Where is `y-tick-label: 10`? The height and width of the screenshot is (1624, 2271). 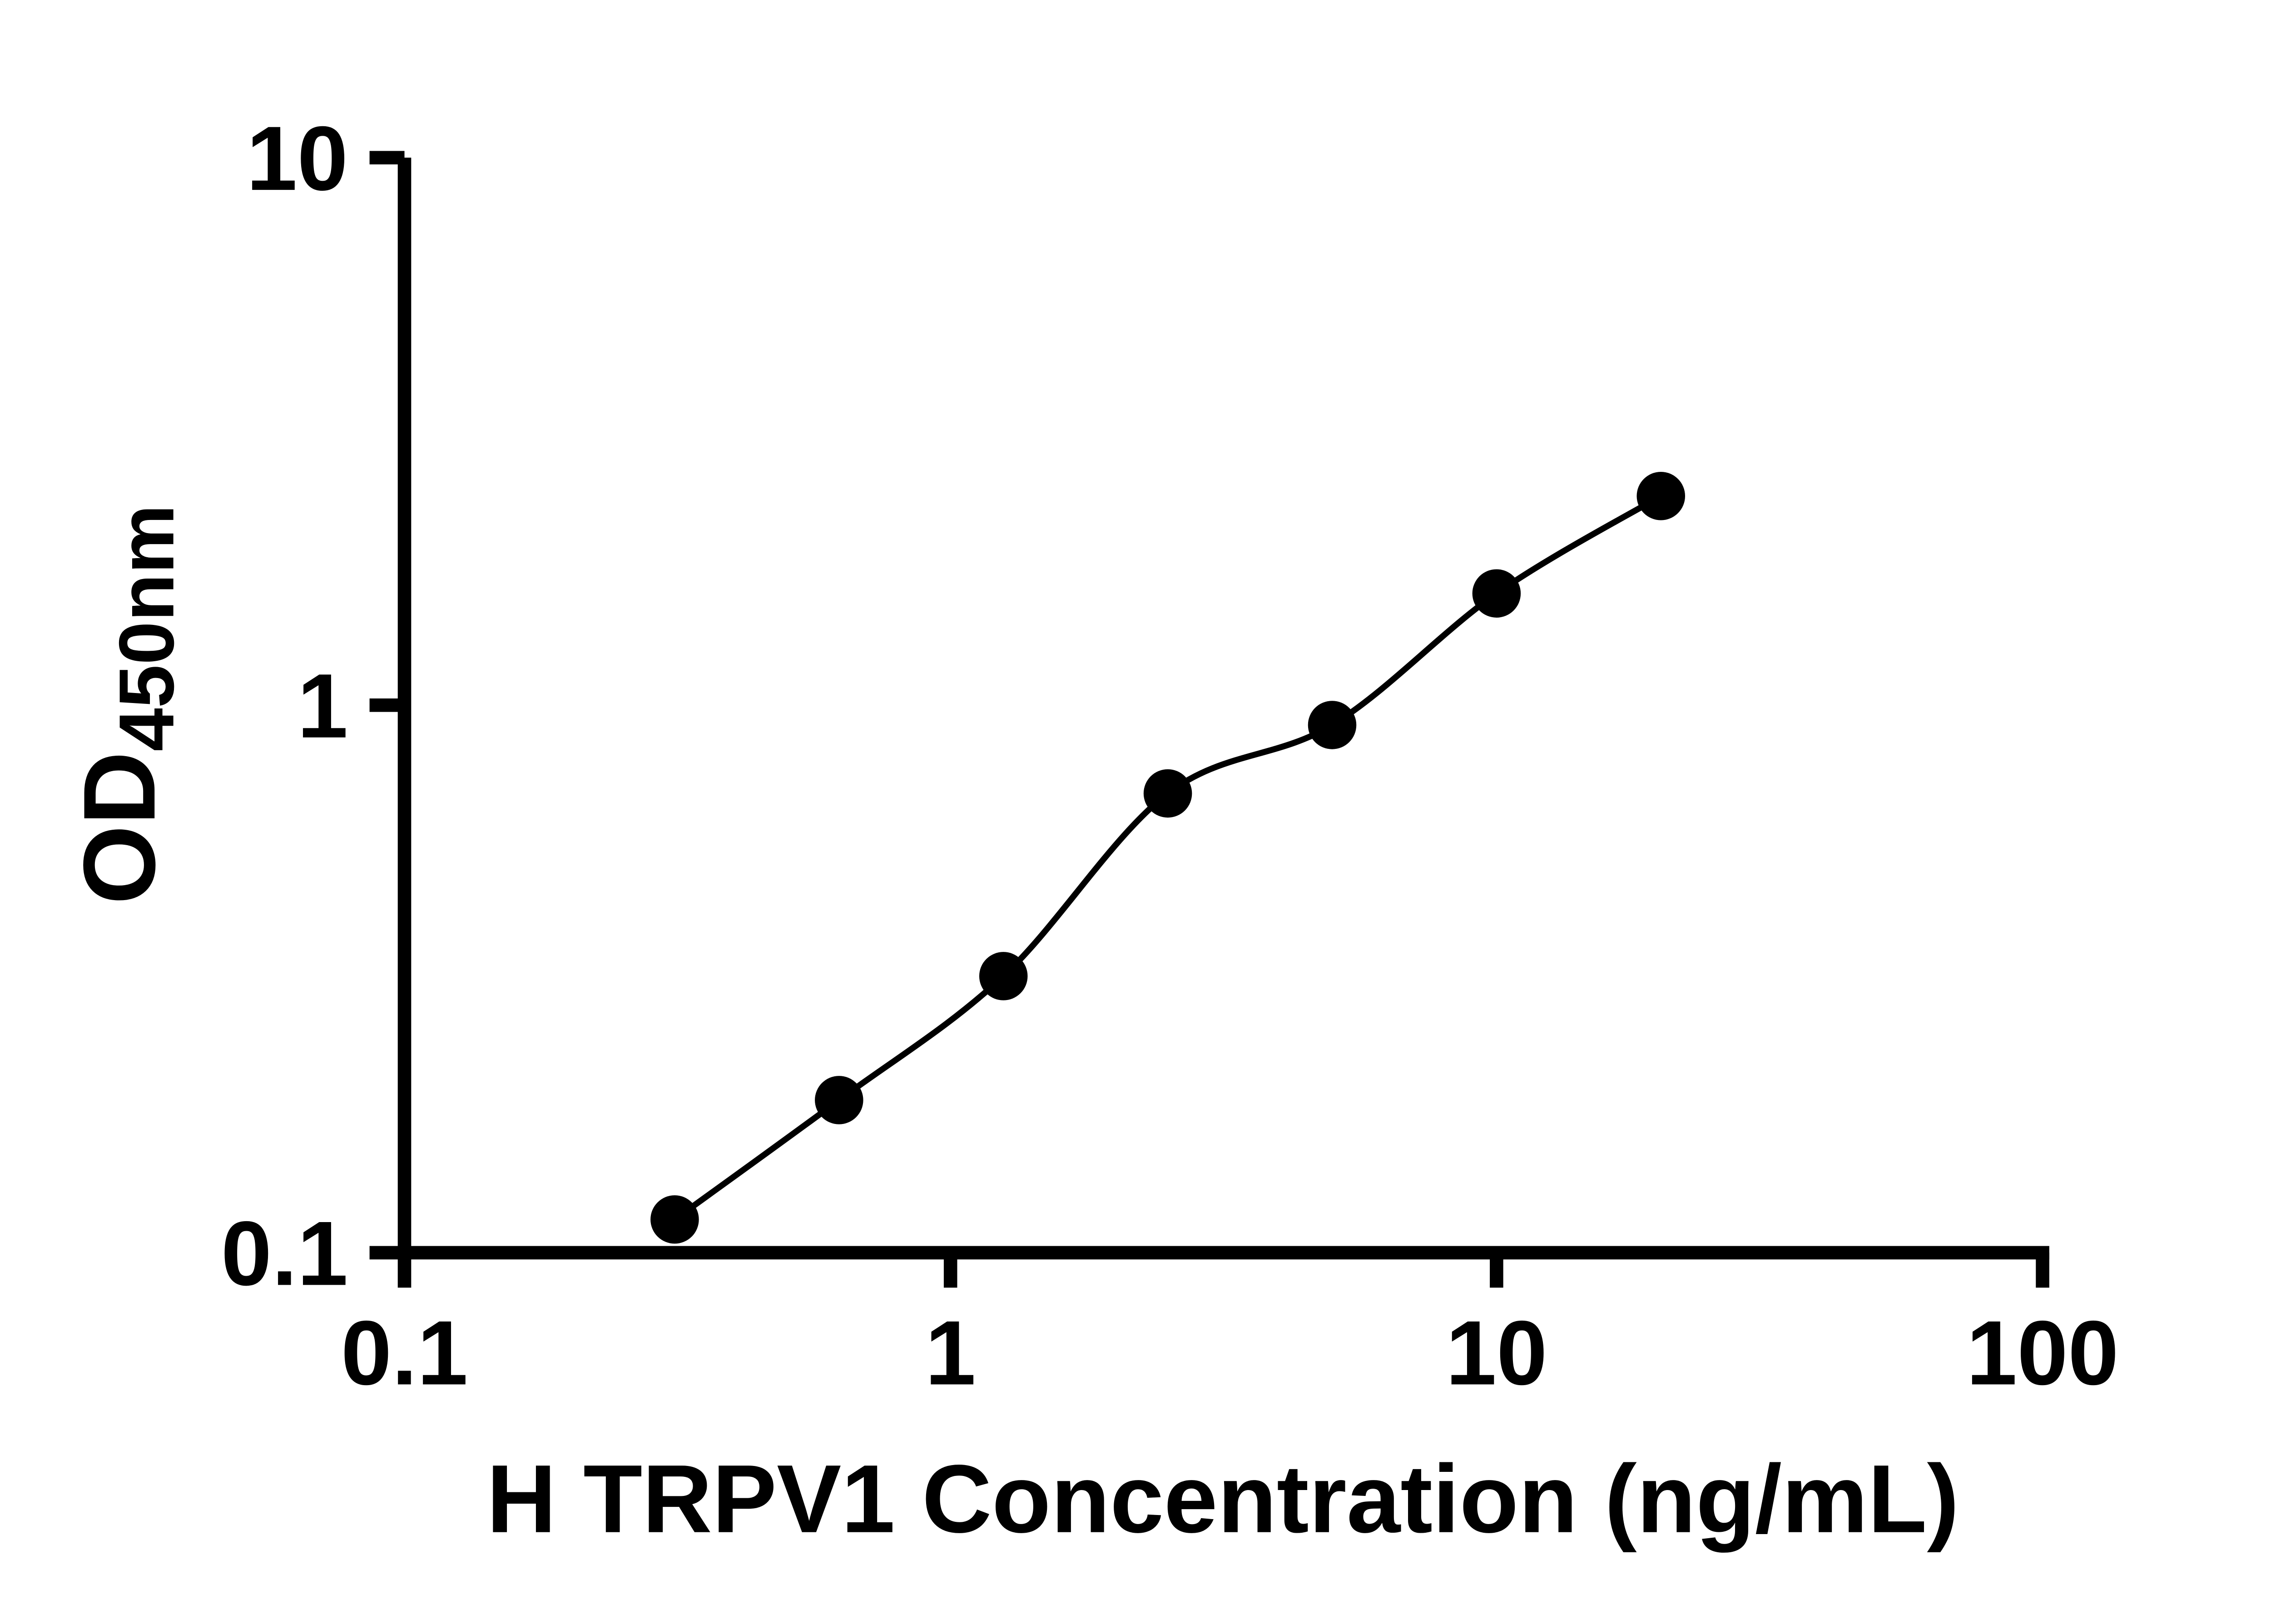
y-tick-label: 10 is located at coordinates (297, 158).